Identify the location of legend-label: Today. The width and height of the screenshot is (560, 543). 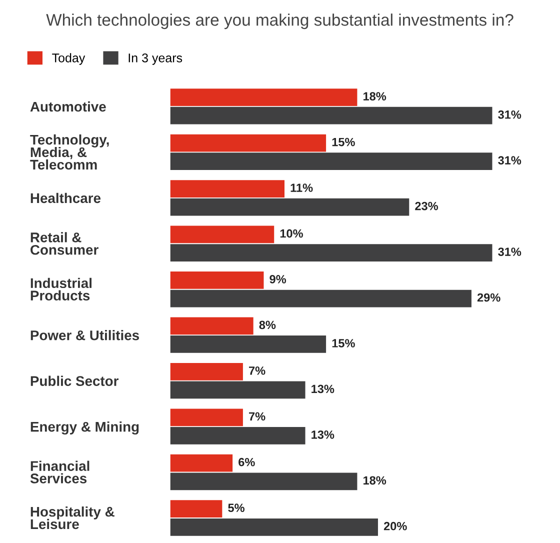
(69, 59).